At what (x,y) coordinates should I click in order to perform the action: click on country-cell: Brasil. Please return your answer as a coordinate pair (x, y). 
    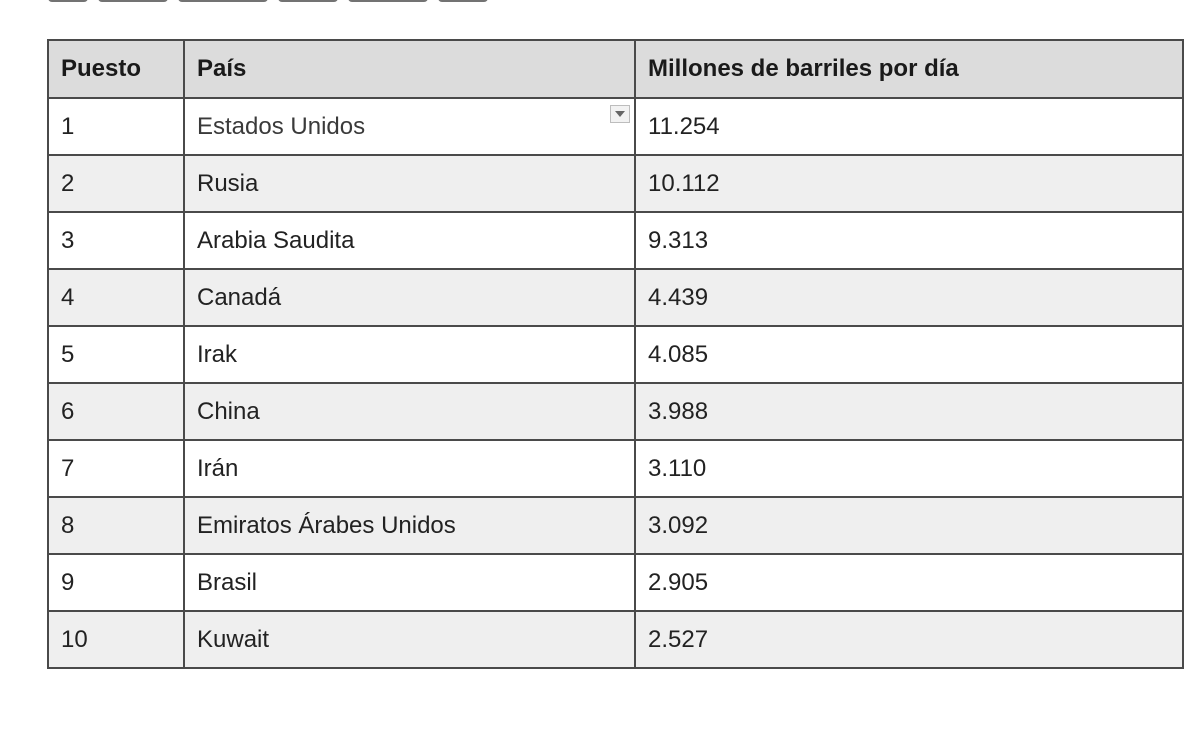
    Looking at the image, I should click on (409, 582).